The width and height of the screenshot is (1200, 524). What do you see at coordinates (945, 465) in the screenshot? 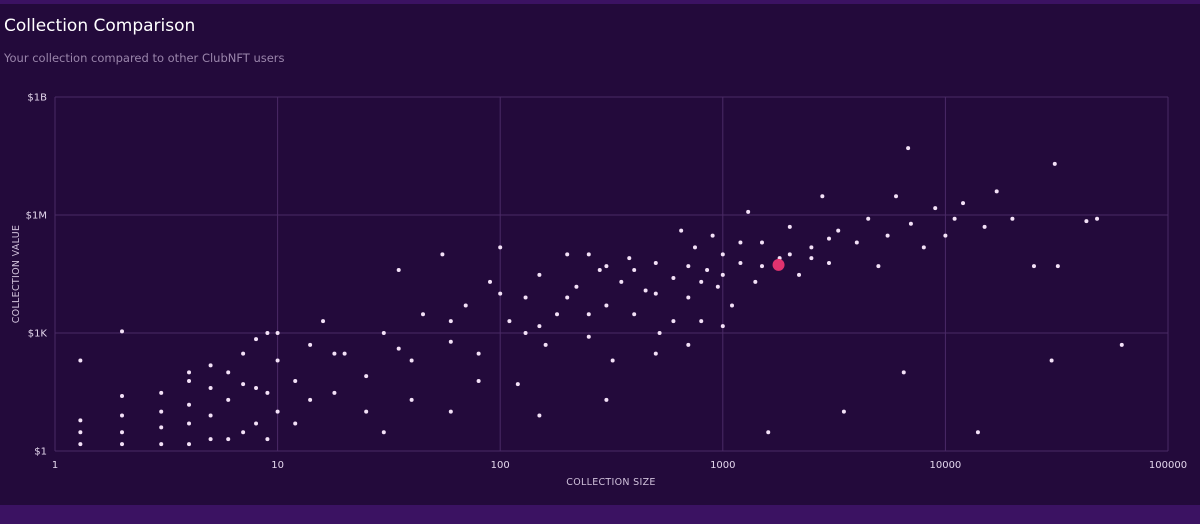
I see `x-tick-label: 10000` at bounding box center [945, 465].